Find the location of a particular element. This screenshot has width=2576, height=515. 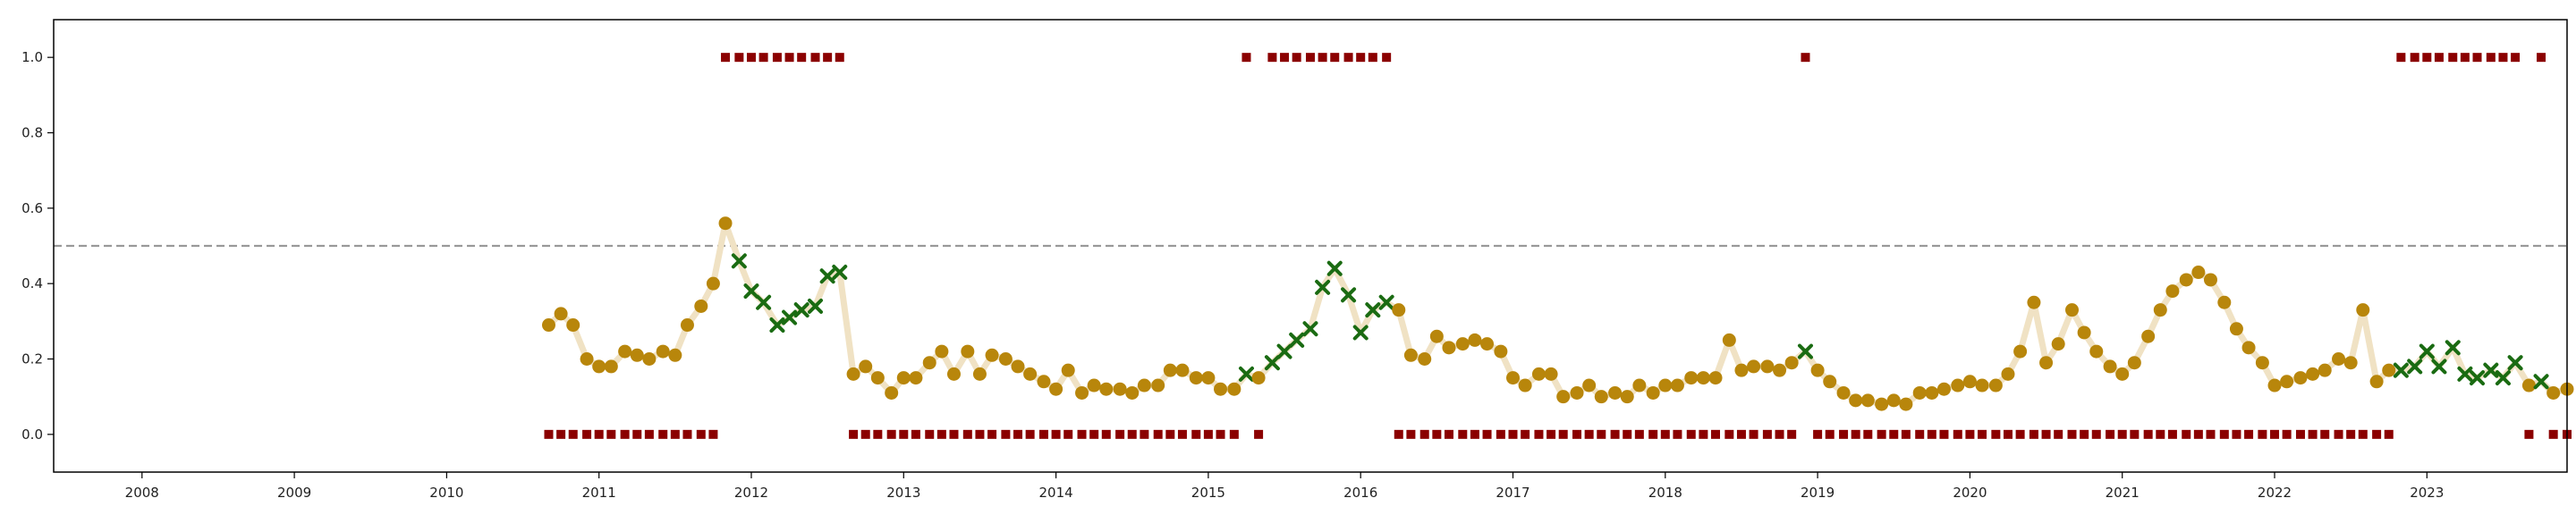

x-tick-label: 2008 is located at coordinates (142, 493).